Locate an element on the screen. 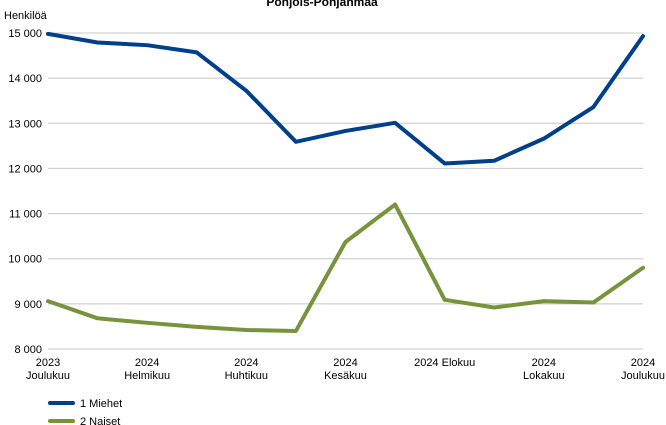 The height and width of the screenshot is (425, 666). y-tick-label: 13 000 is located at coordinates (25, 124).